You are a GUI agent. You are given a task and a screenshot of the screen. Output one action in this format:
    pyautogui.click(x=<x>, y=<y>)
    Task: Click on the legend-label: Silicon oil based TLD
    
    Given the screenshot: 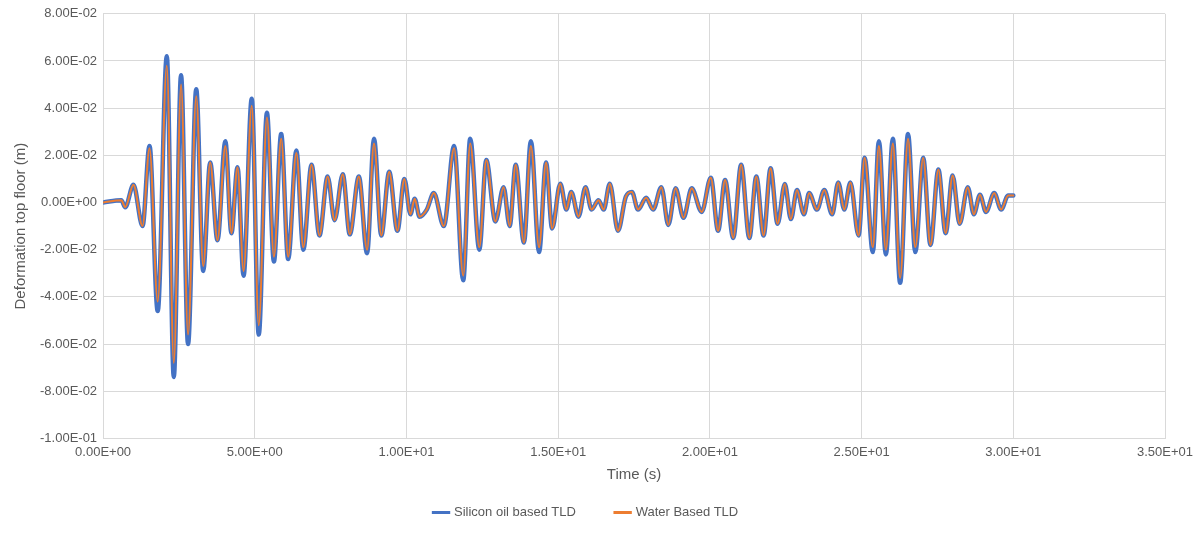 What is the action you would take?
    pyautogui.click(x=515, y=512)
    